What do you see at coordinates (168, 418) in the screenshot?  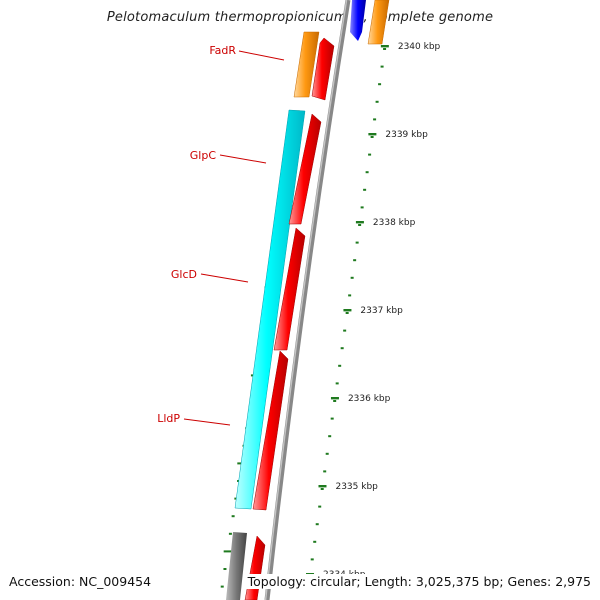 I see `gene-label-text: LldP` at bounding box center [168, 418].